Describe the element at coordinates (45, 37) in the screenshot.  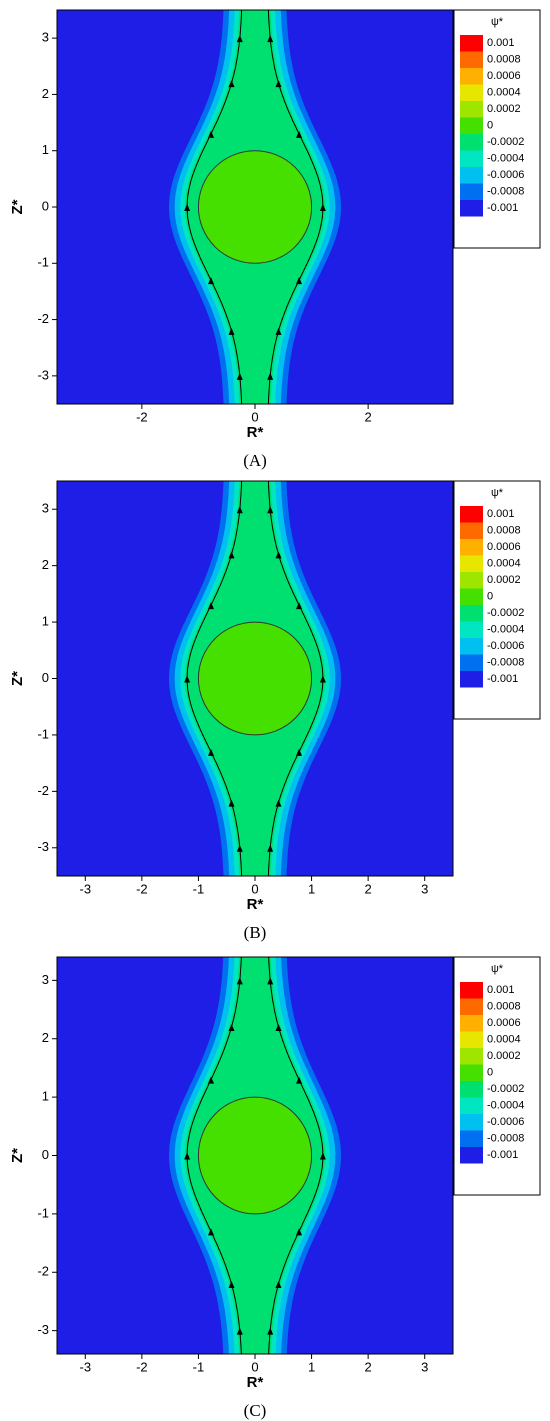
I see `y-tick-label: 3` at that location.